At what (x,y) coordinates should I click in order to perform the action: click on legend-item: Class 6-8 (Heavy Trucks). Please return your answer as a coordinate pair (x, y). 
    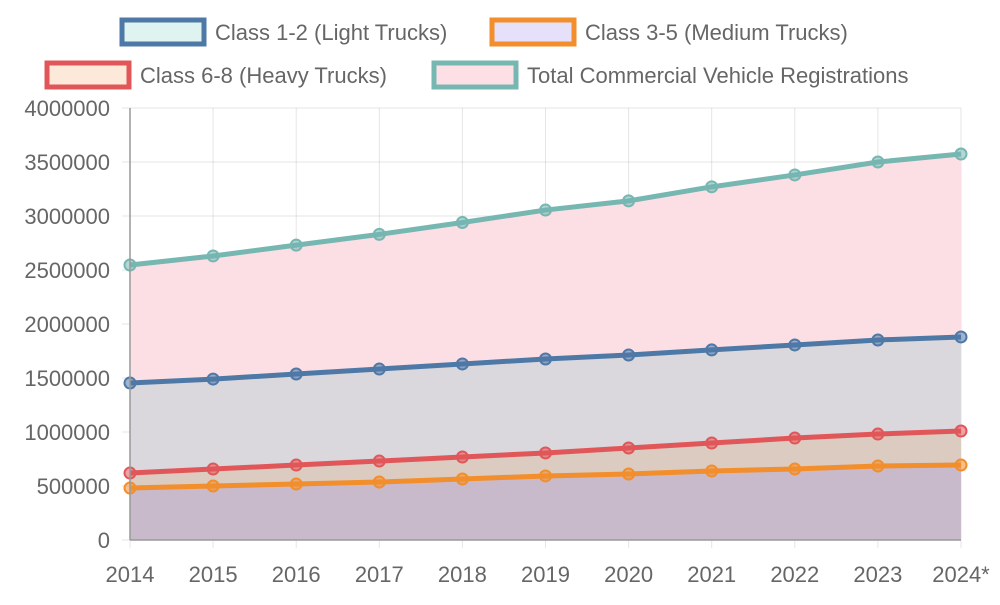
    Looking at the image, I should click on (215, 75).